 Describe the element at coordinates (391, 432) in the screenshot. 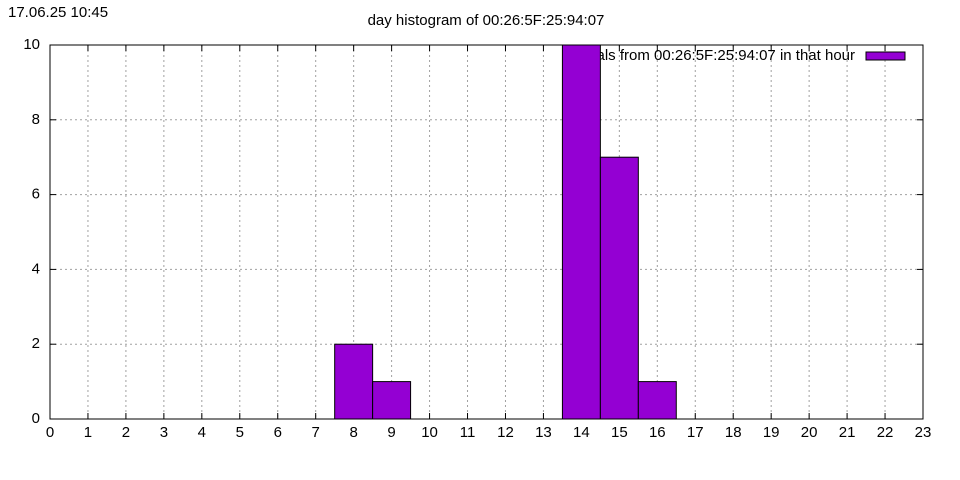

I see `x-tick-label: 9` at that location.